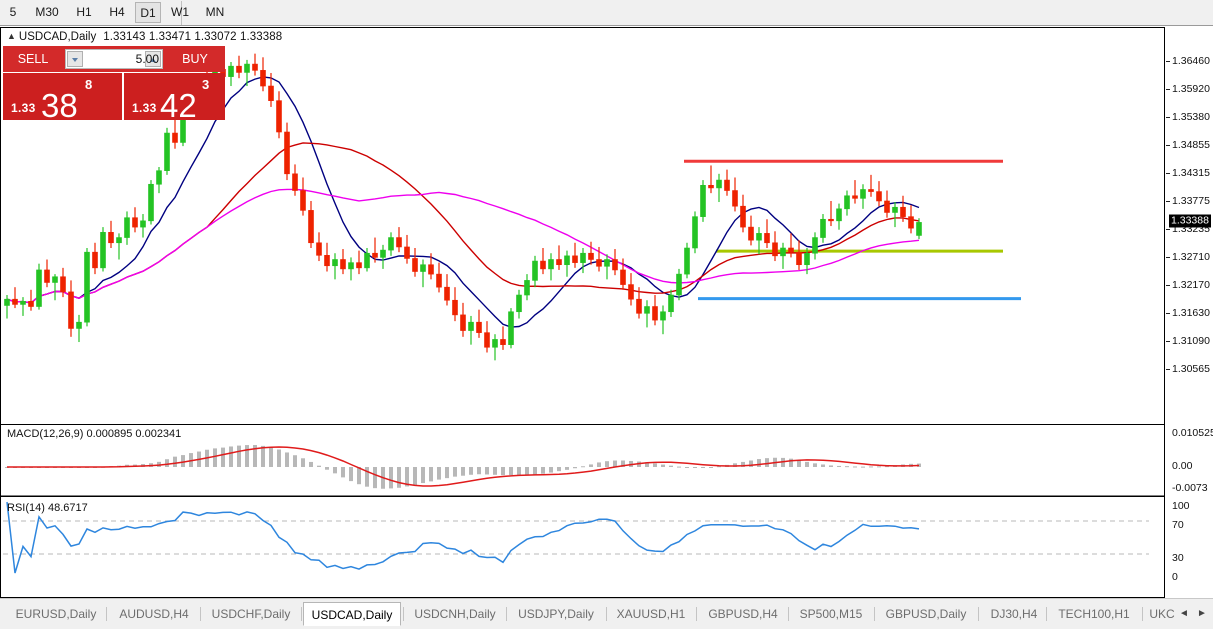  Describe the element at coordinates (1190, 221) in the screenshot. I see `current-price-badge: 1.33388` at that location.